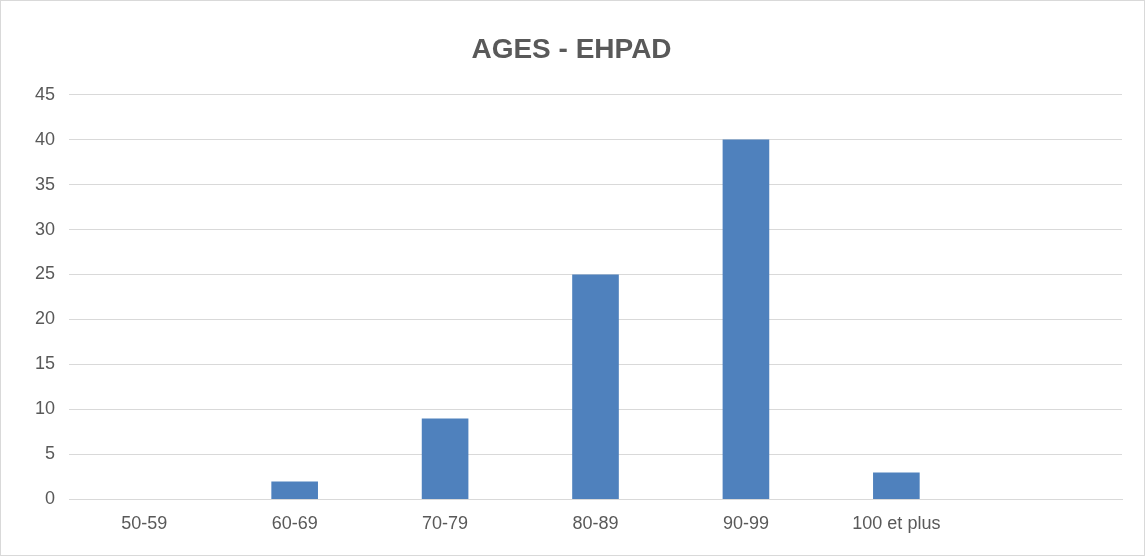 This screenshot has height=556, width=1145. I want to click on x-tick-label: 50-59, so click(144, 523).